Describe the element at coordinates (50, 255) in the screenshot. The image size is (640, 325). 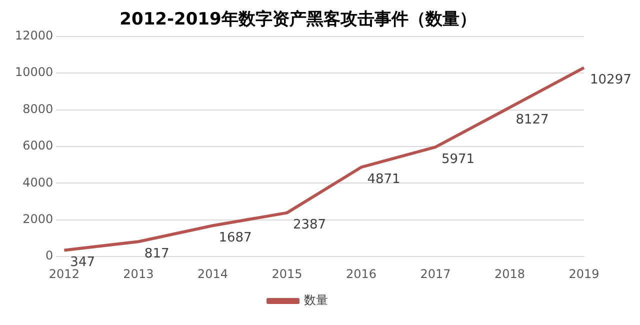
I see `y-tick-label: 0` at that location.